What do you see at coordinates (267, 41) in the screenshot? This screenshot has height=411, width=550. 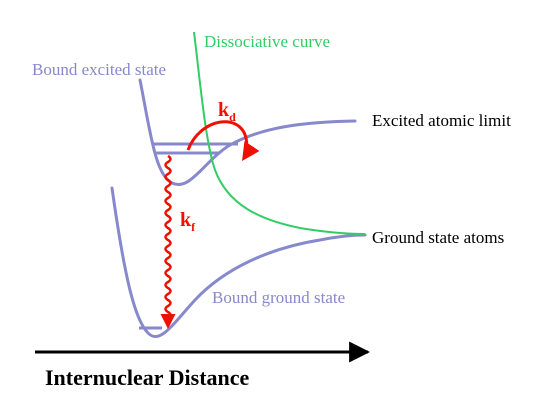 I see `dissociative-curve-label: Dissociative curve` at bounding box center [267, 41].